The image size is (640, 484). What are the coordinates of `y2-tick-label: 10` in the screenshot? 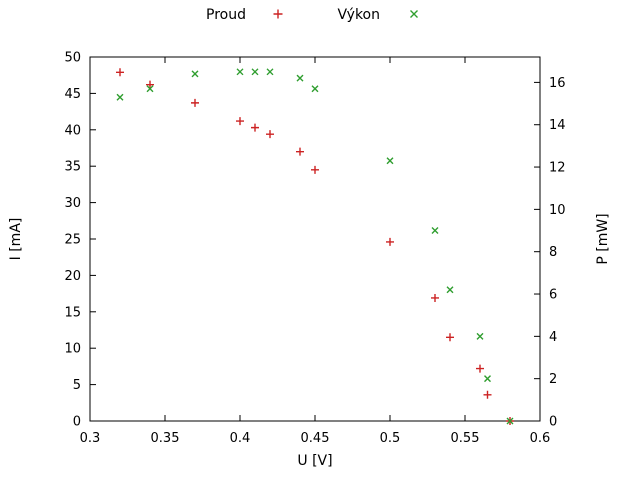 It's located at (557, 210).